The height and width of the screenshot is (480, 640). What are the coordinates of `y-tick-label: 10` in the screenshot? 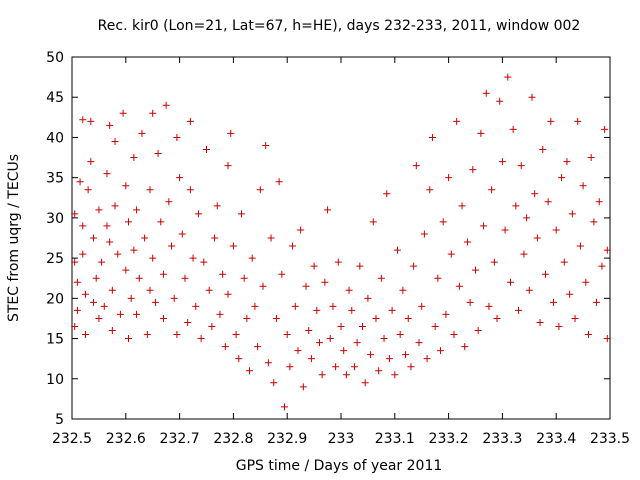 It's located at (55, 380).